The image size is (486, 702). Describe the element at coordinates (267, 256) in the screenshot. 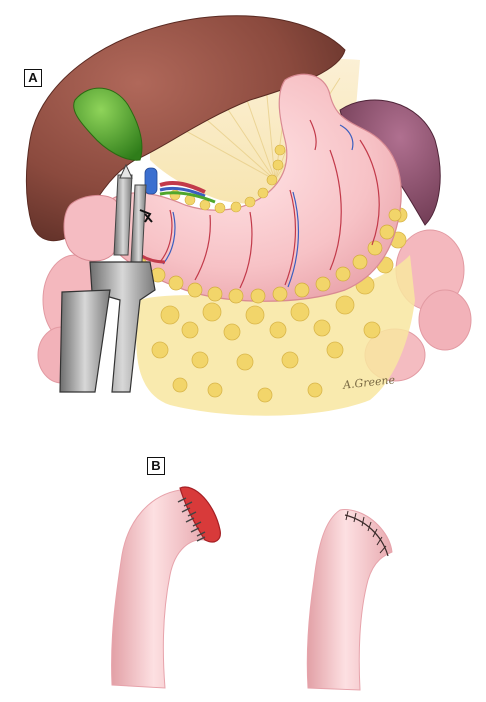

I see `greater-curvature-fat` at that location.